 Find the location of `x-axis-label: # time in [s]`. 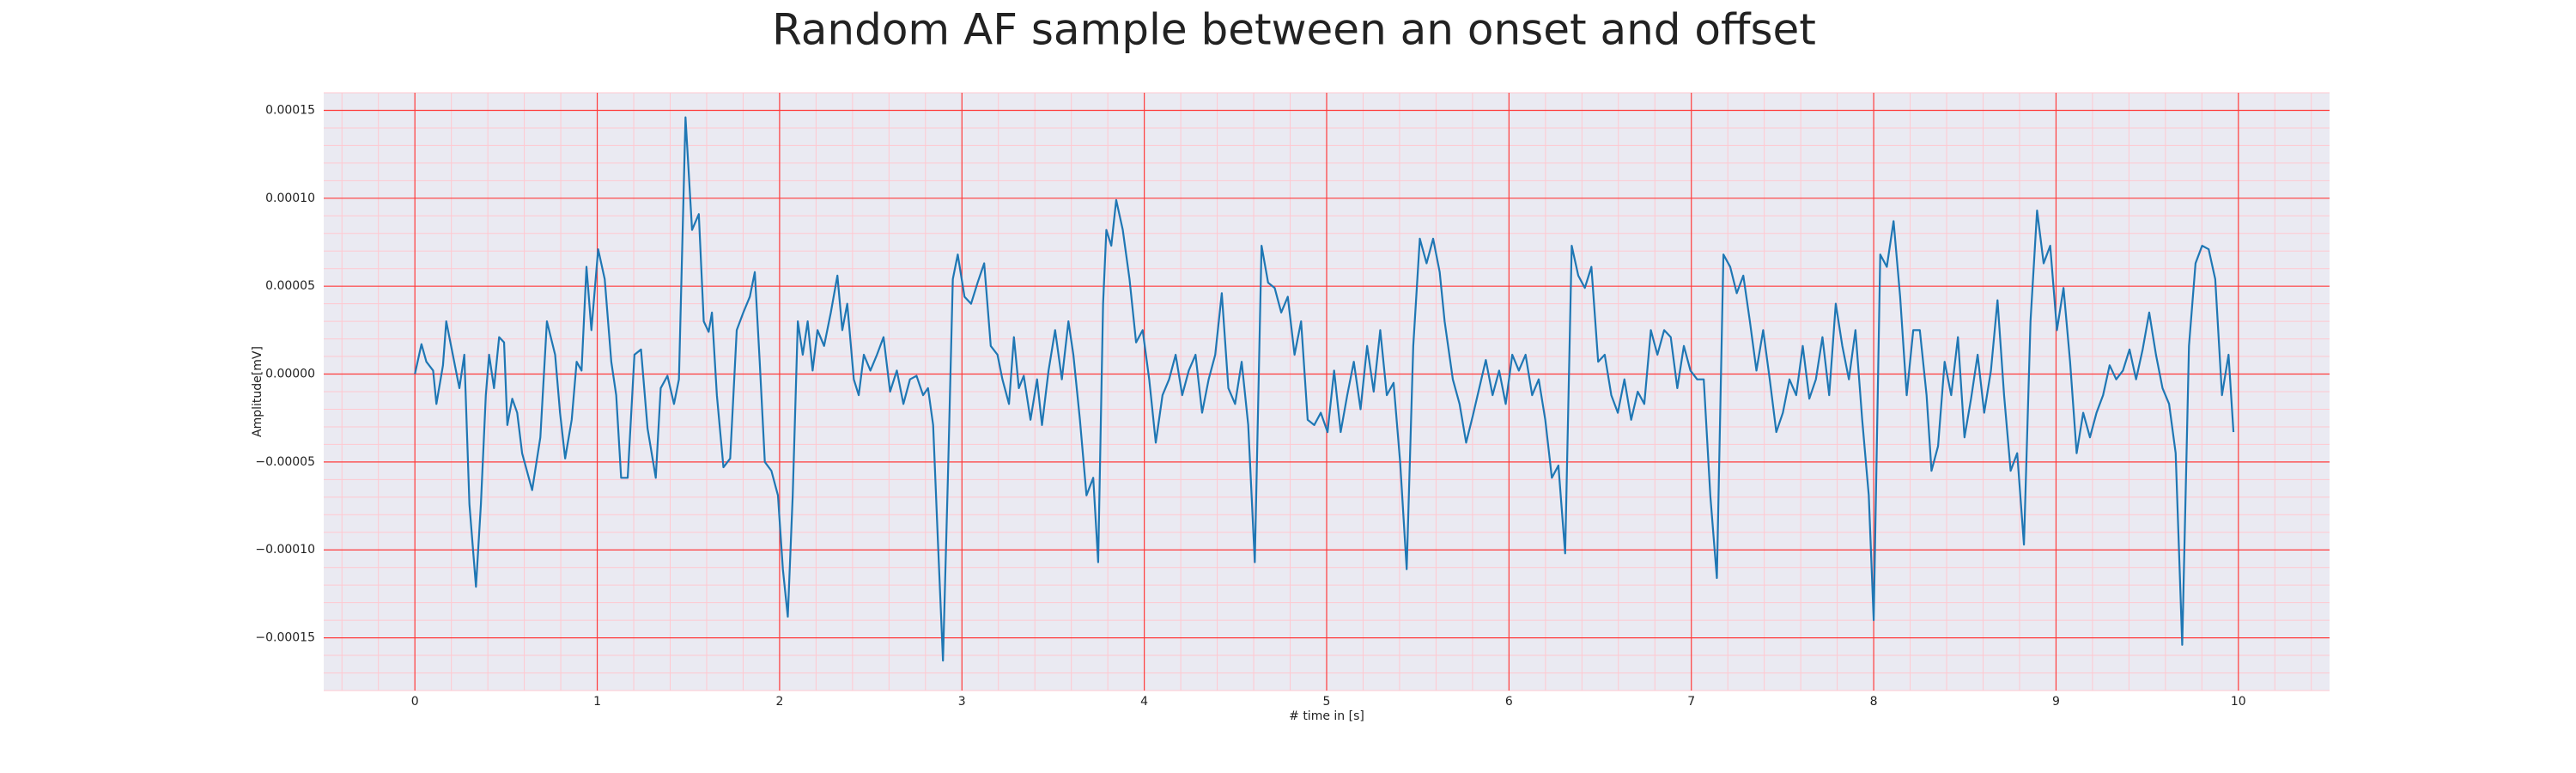

x-axis-label: # time in [s] is located at coordinates (1327, 716).